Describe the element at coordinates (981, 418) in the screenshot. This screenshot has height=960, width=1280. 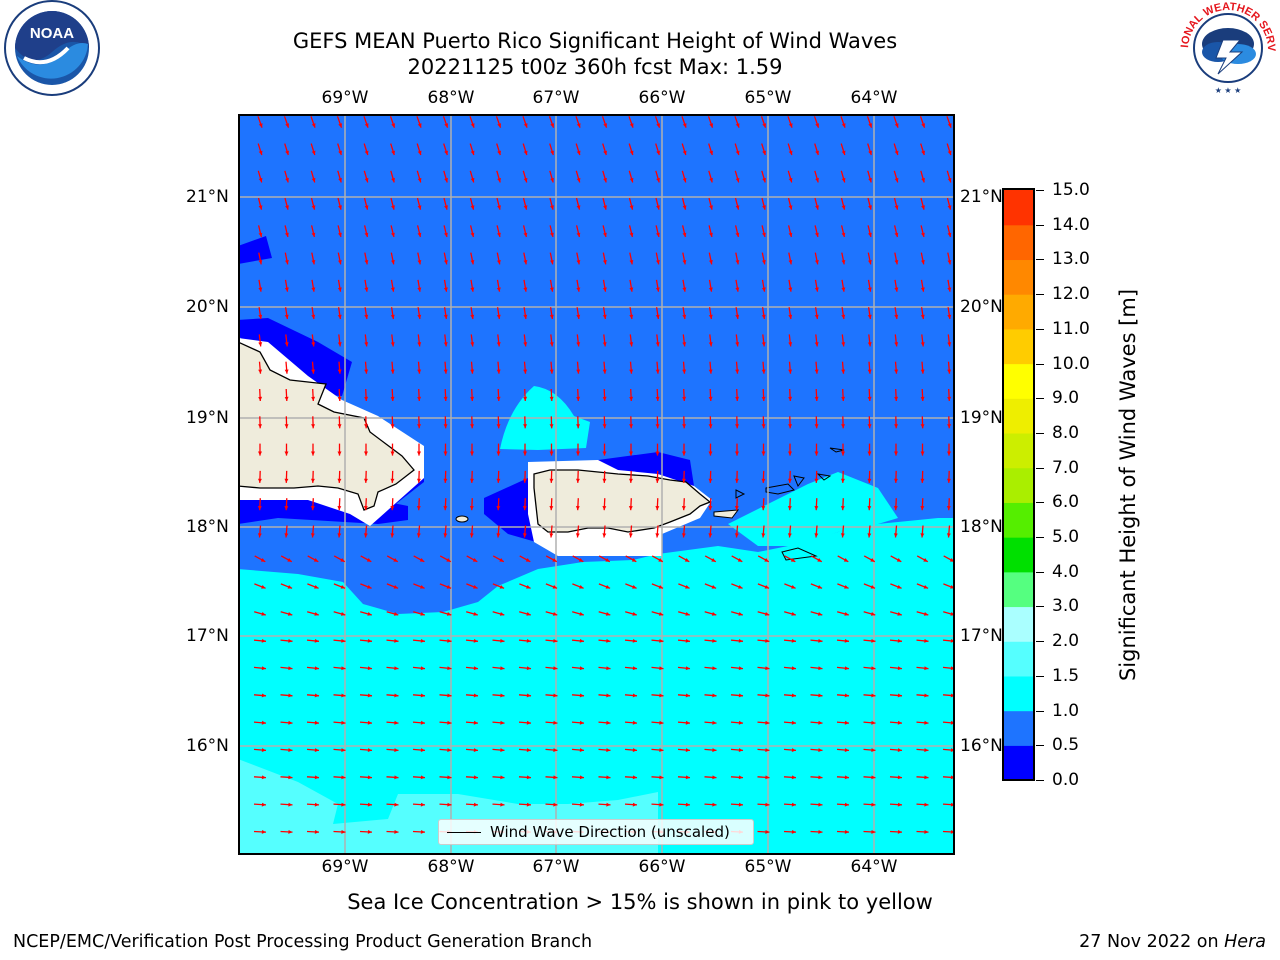
I see `lat-label-right-19n: 19°N` at that location.